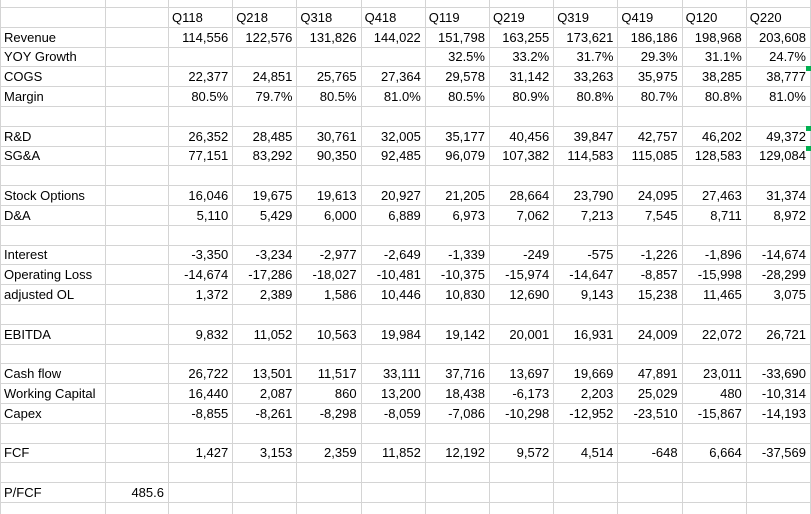 This screenshot has height=514, width=811. Describe the element at coordinates (457, 334) in the screenshot. I see `cell: 19,142` at that location.